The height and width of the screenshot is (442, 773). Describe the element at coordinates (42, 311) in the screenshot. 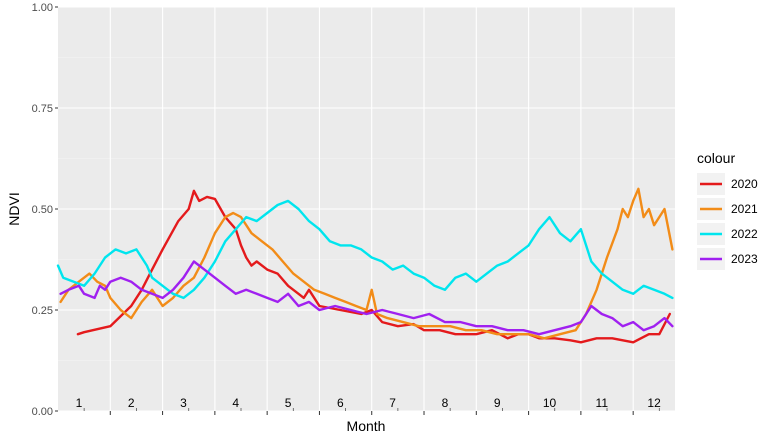

I see `y-tick-label: 0.25` at that location.